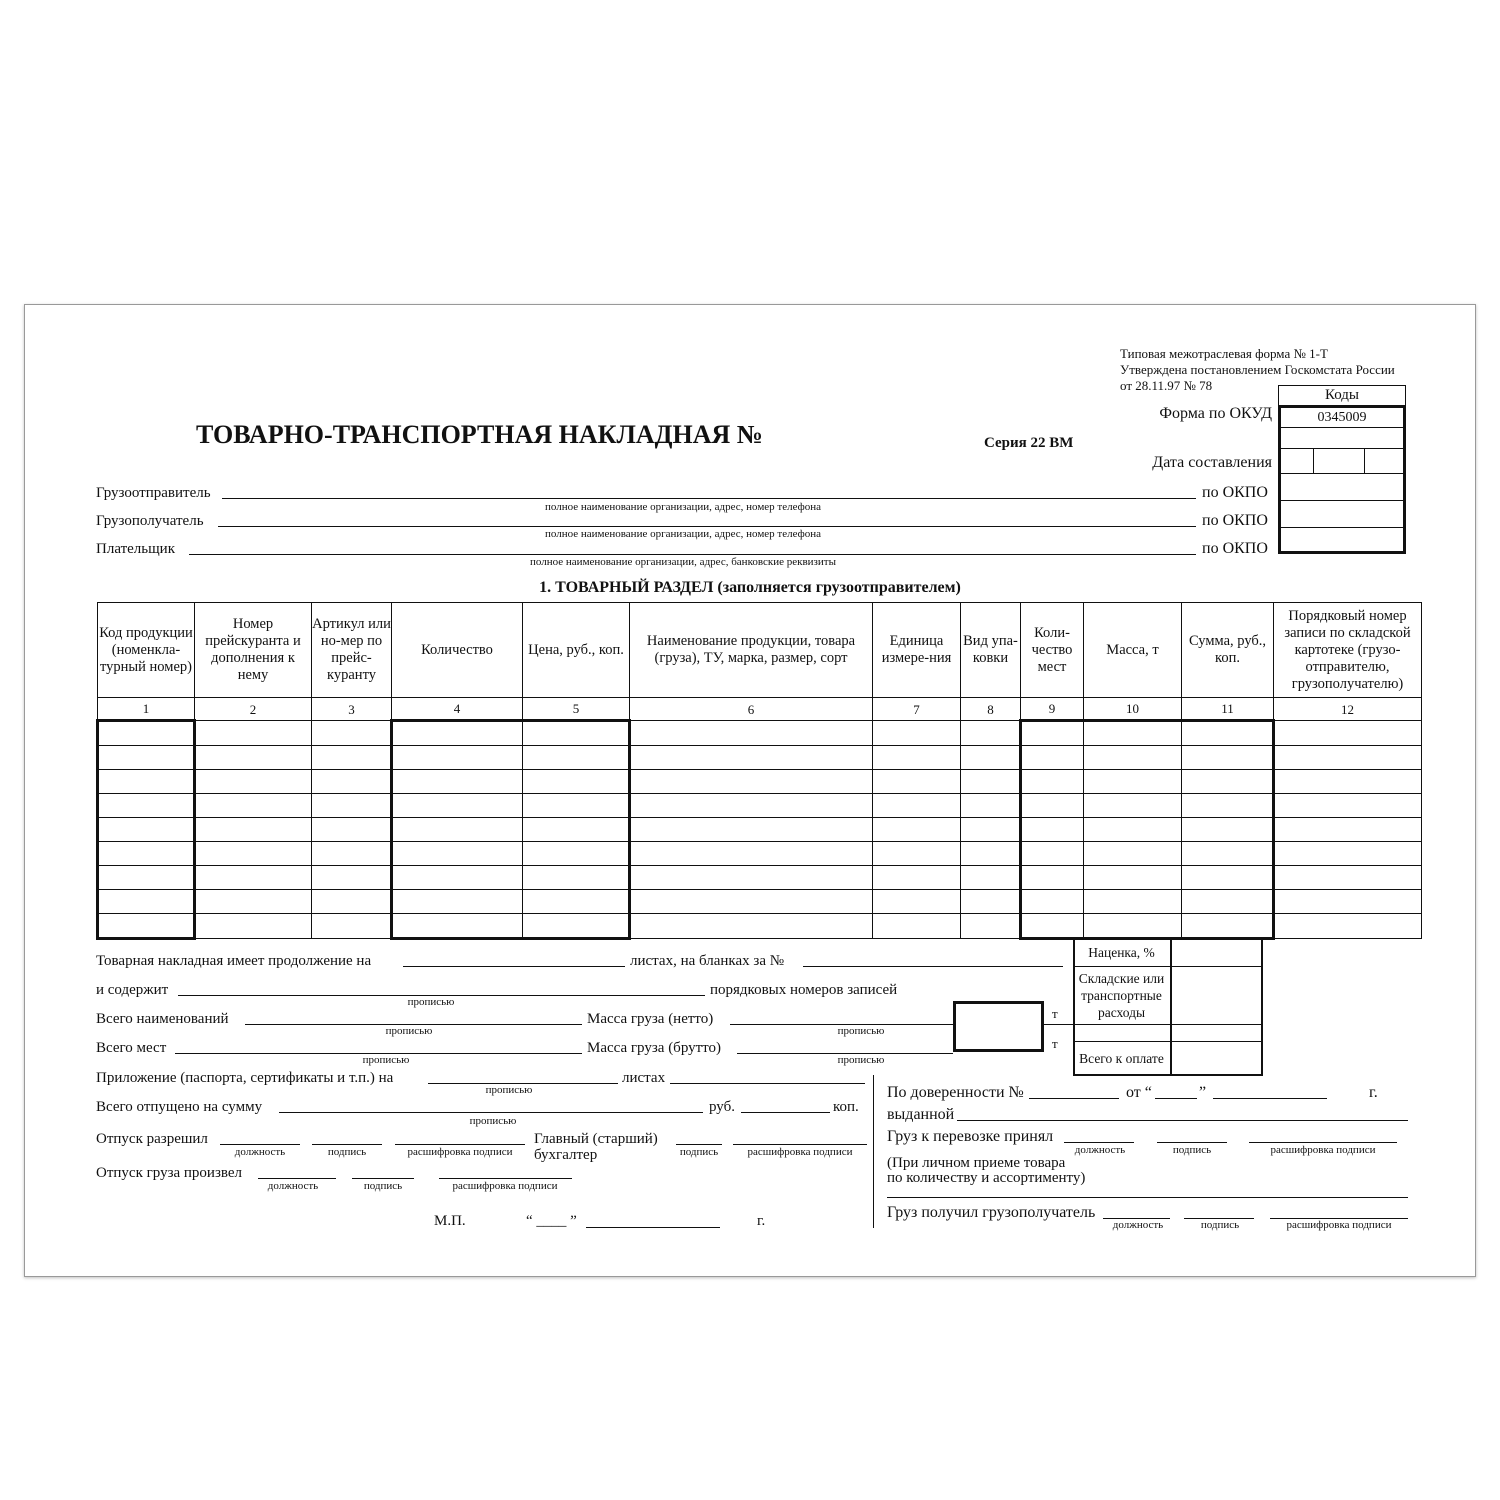  I want to click on records-count-field, so click(441, 995).